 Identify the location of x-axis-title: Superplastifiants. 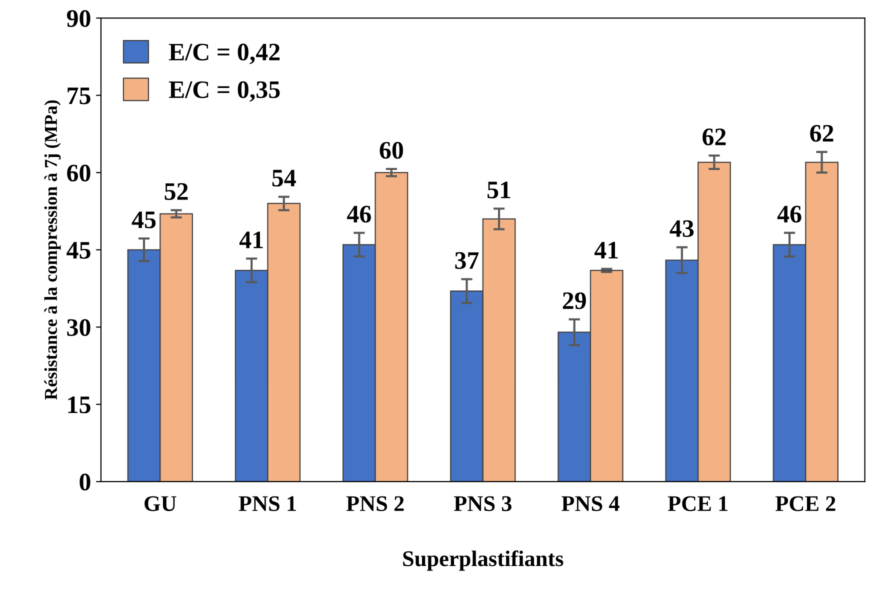
(483, 560).